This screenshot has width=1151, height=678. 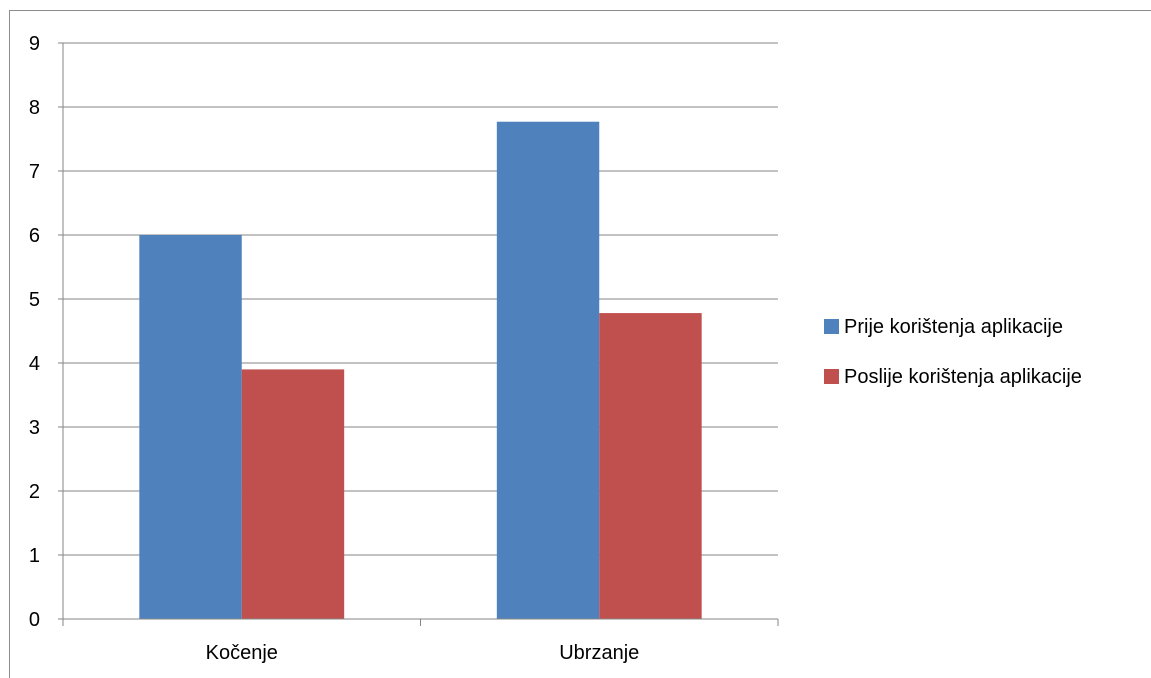 What do you see at coordinates (34, 300) in the screenshot?
I see `y-tick-label: 5` at bounding box center [34, 300].